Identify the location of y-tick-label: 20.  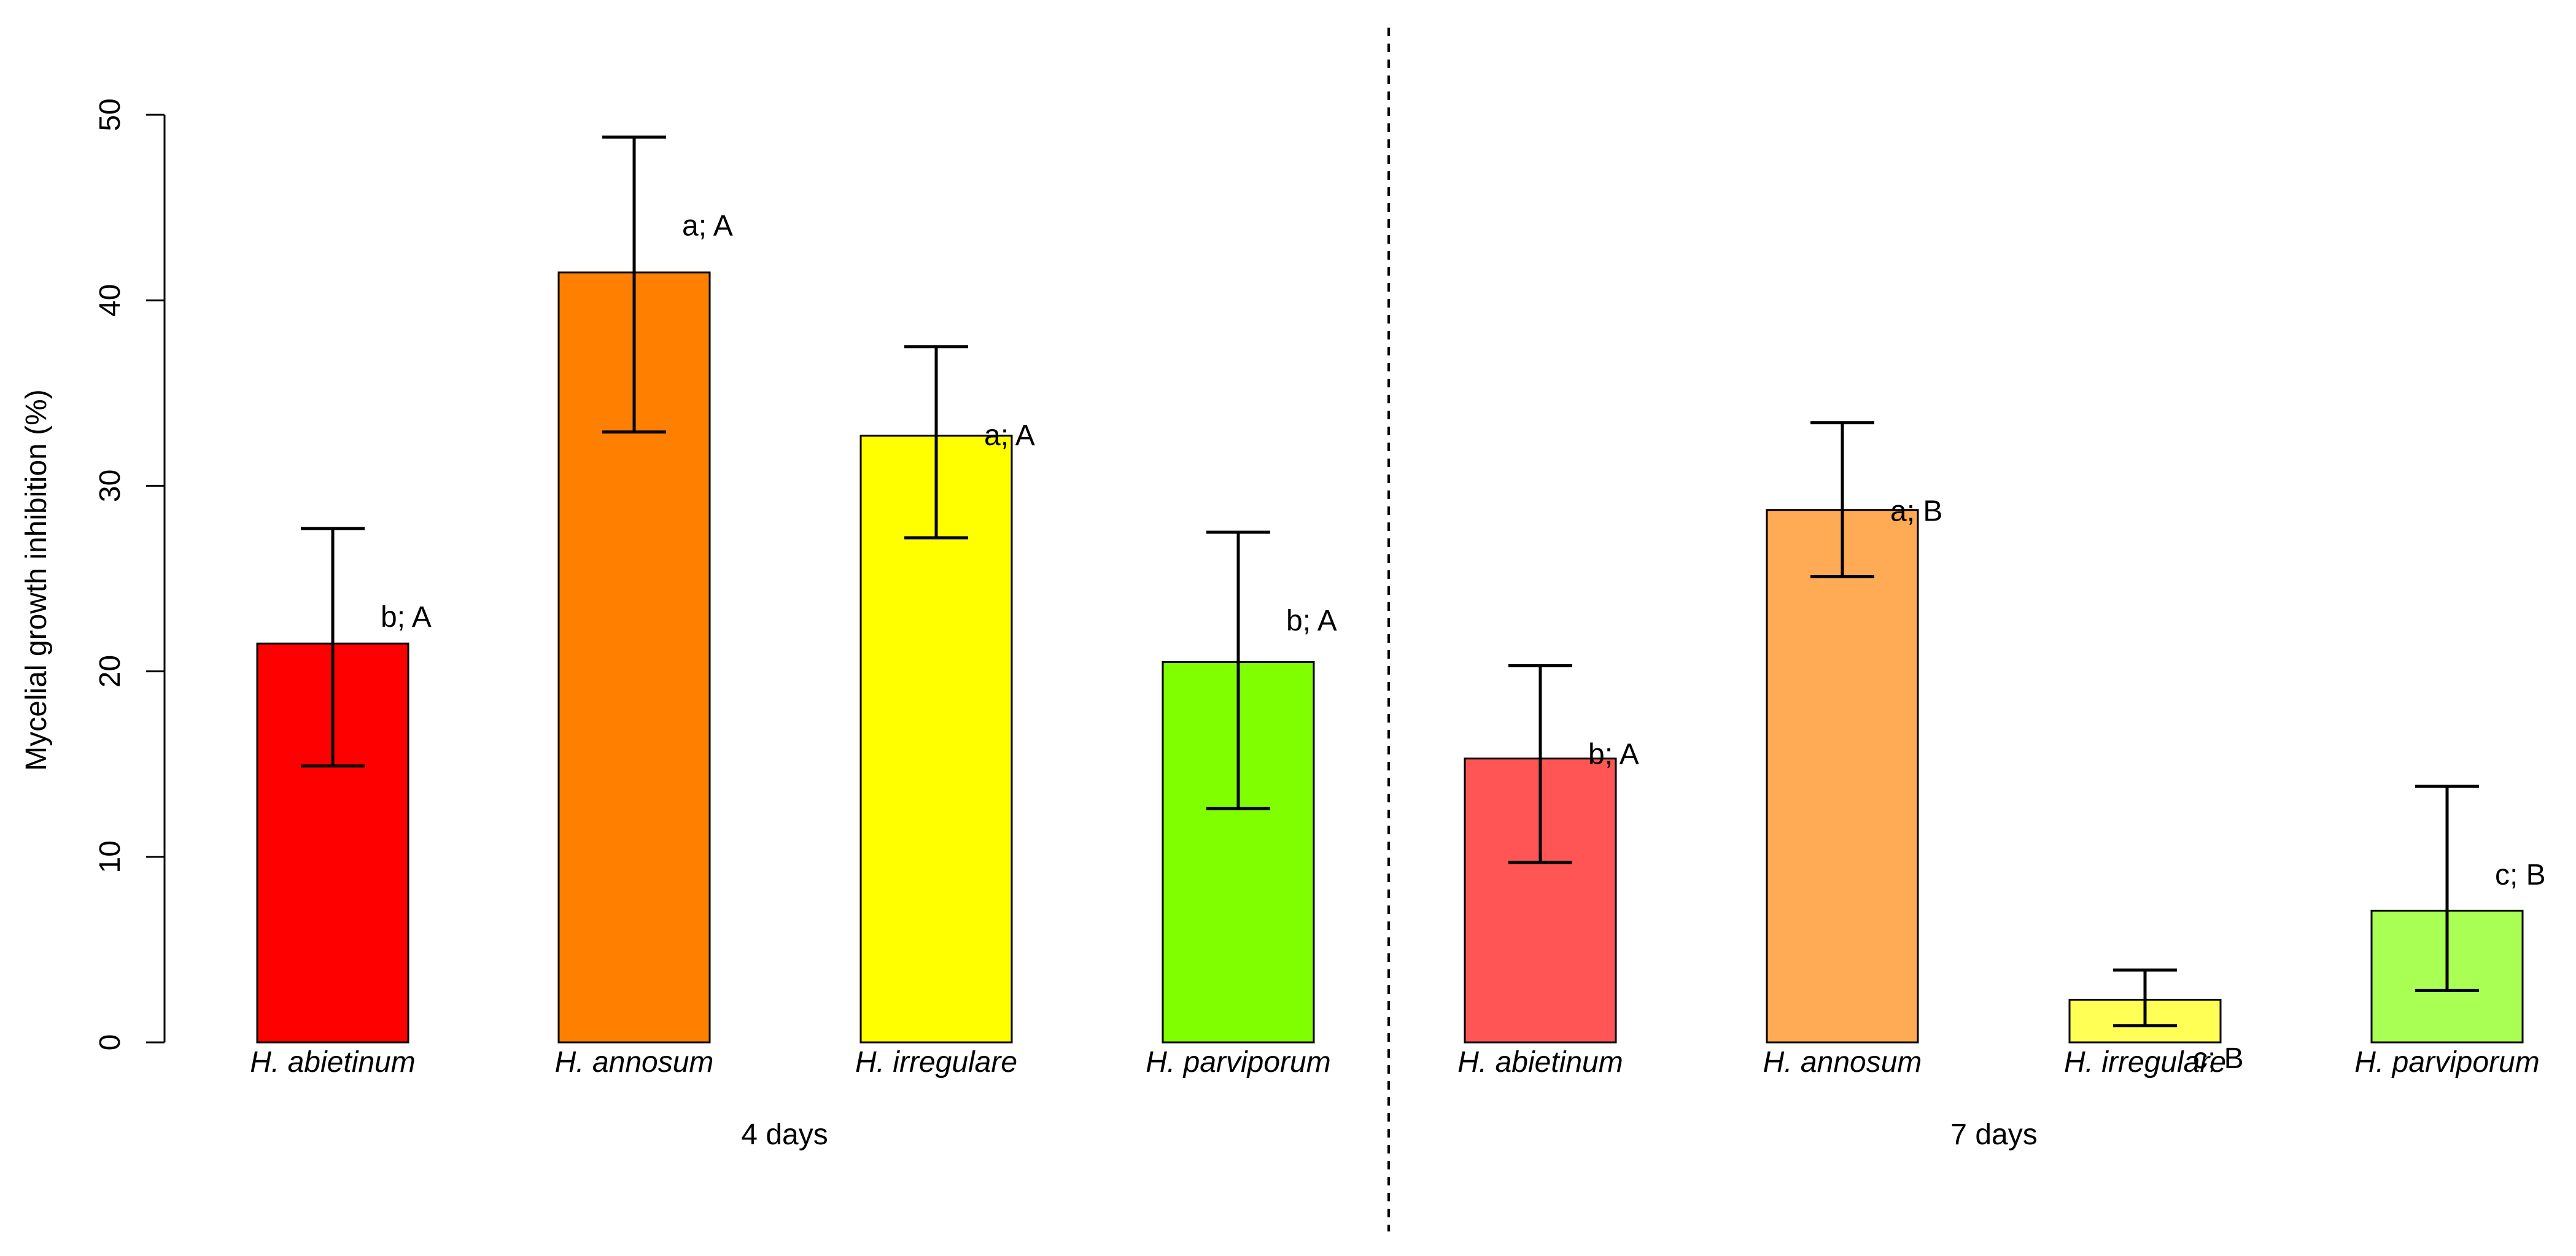
(110, 671).